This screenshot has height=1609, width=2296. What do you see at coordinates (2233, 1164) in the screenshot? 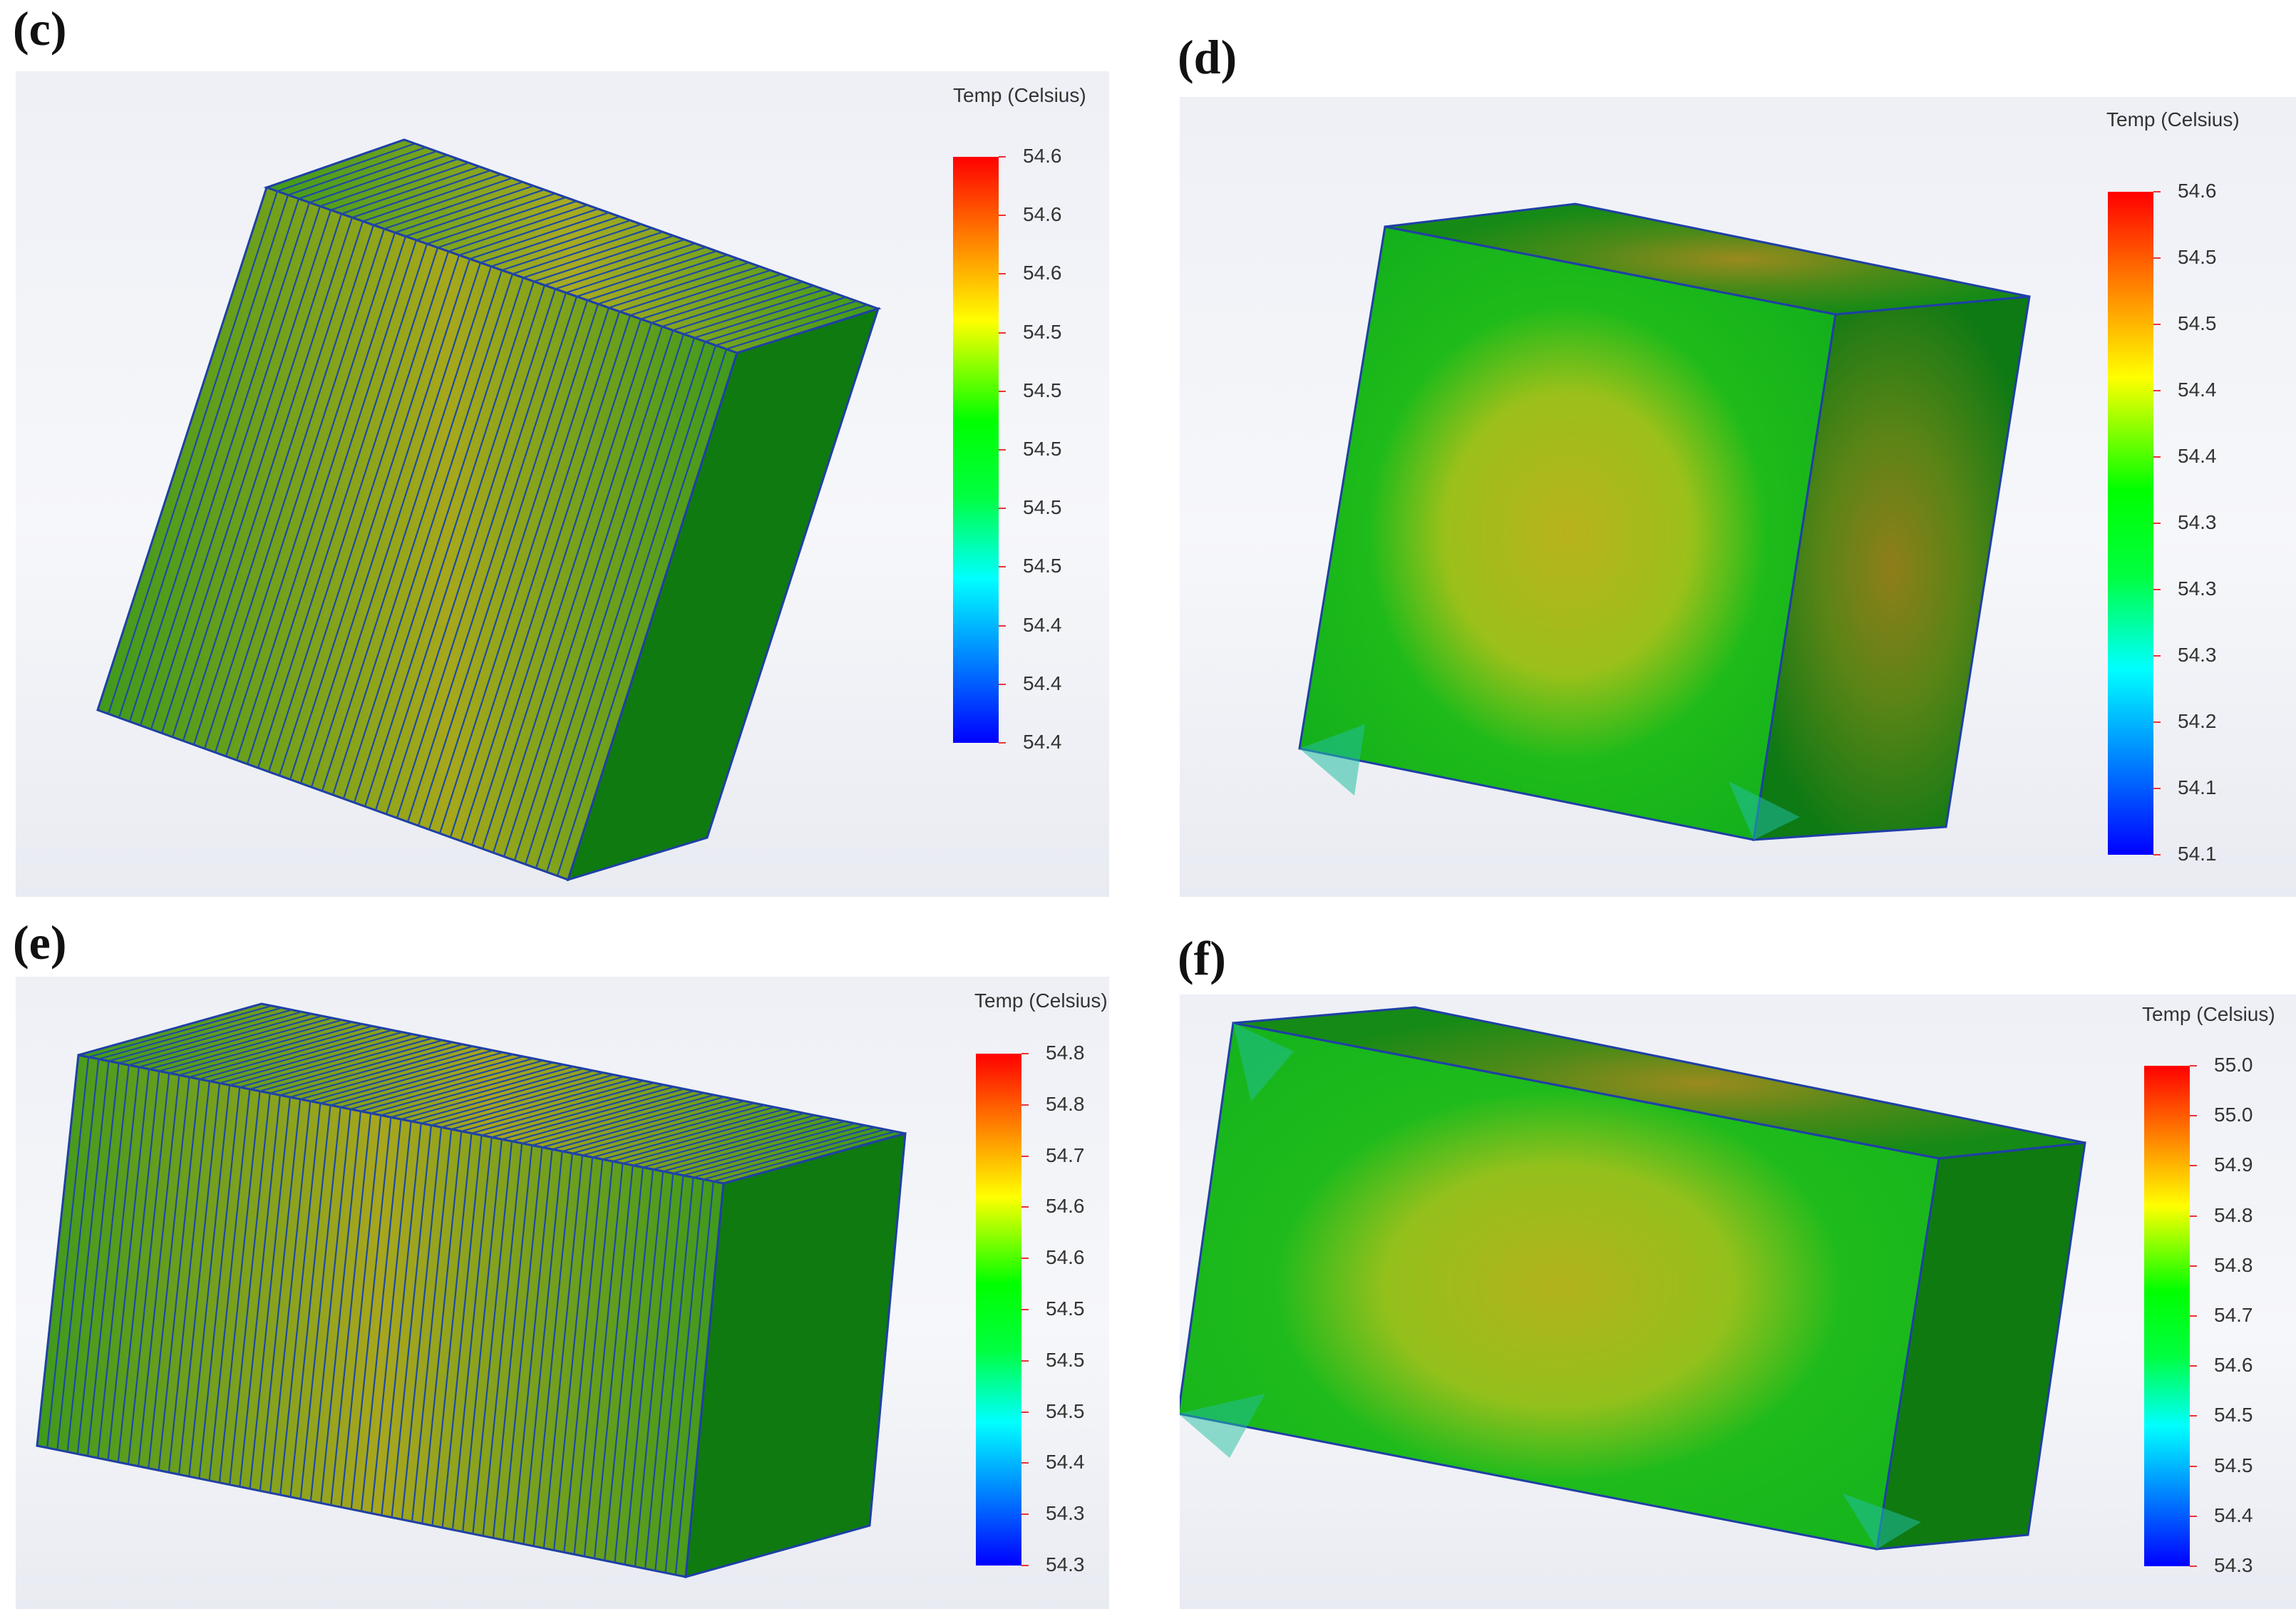
I see `legend-value: 54.9` at bounding box center [2233, 1164].